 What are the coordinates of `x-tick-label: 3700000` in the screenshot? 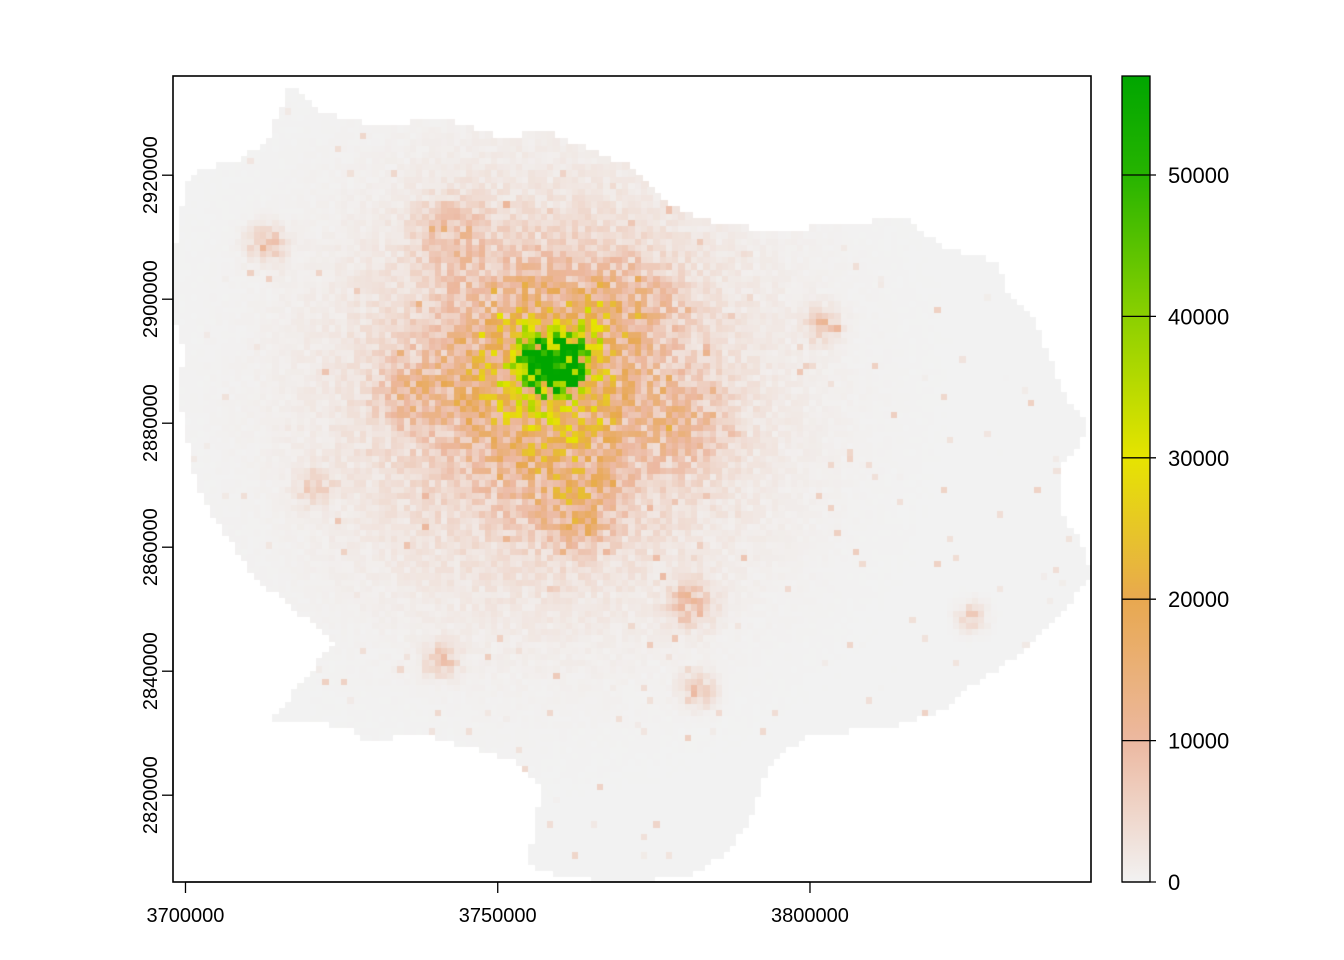 It's located at (186, 916).